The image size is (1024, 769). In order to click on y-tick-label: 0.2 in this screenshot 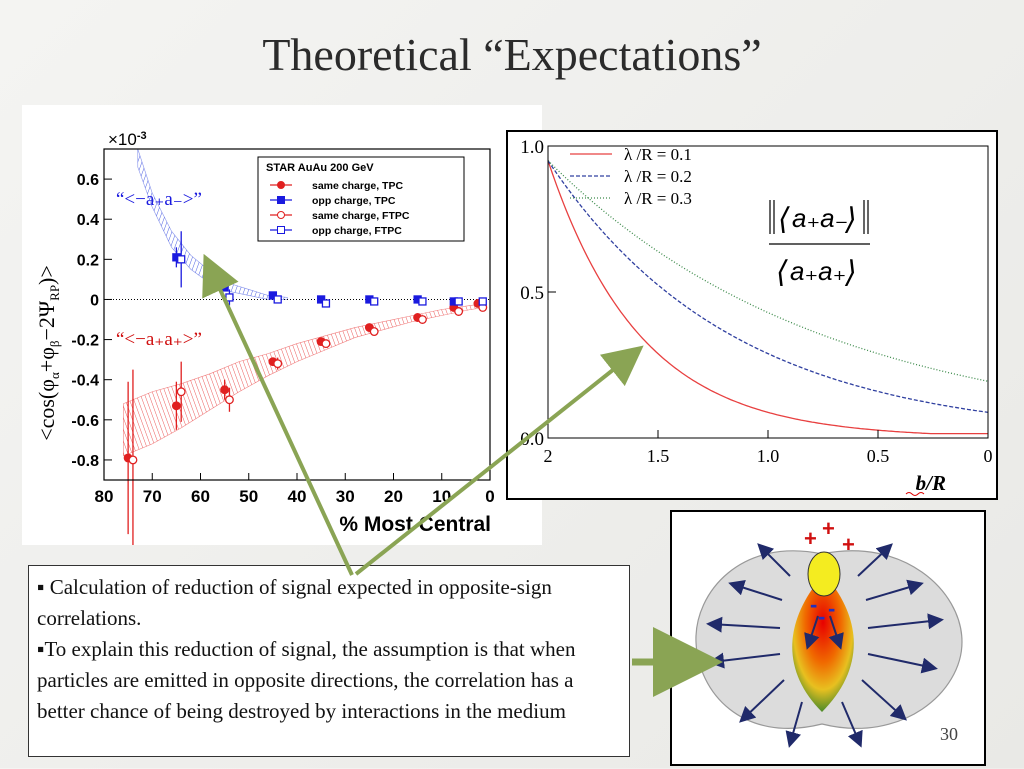, I will do `click(88, 260)`.